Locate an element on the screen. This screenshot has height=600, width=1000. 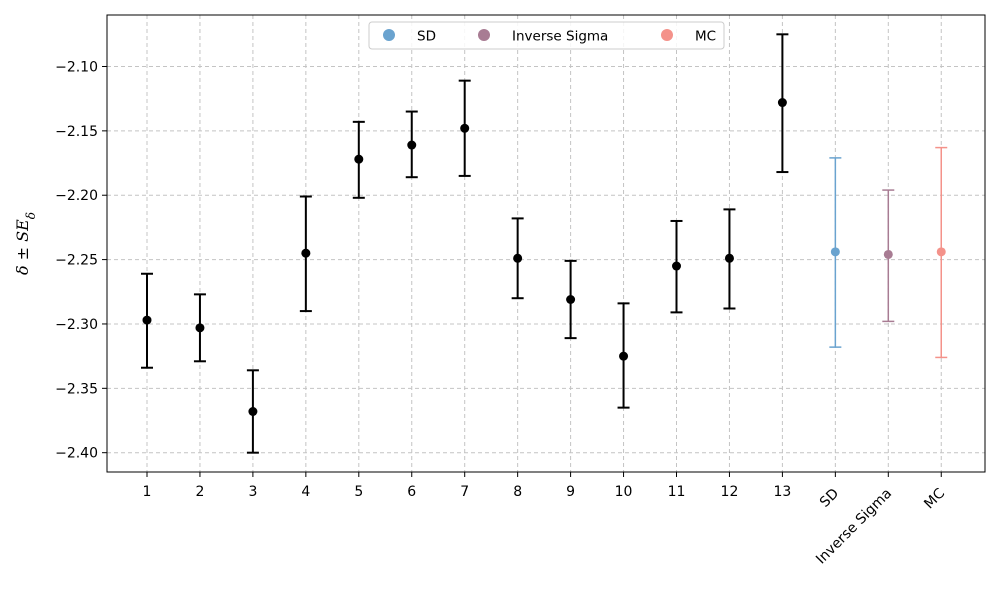
x-tick-label: SD is located at coordinates (829, 498).